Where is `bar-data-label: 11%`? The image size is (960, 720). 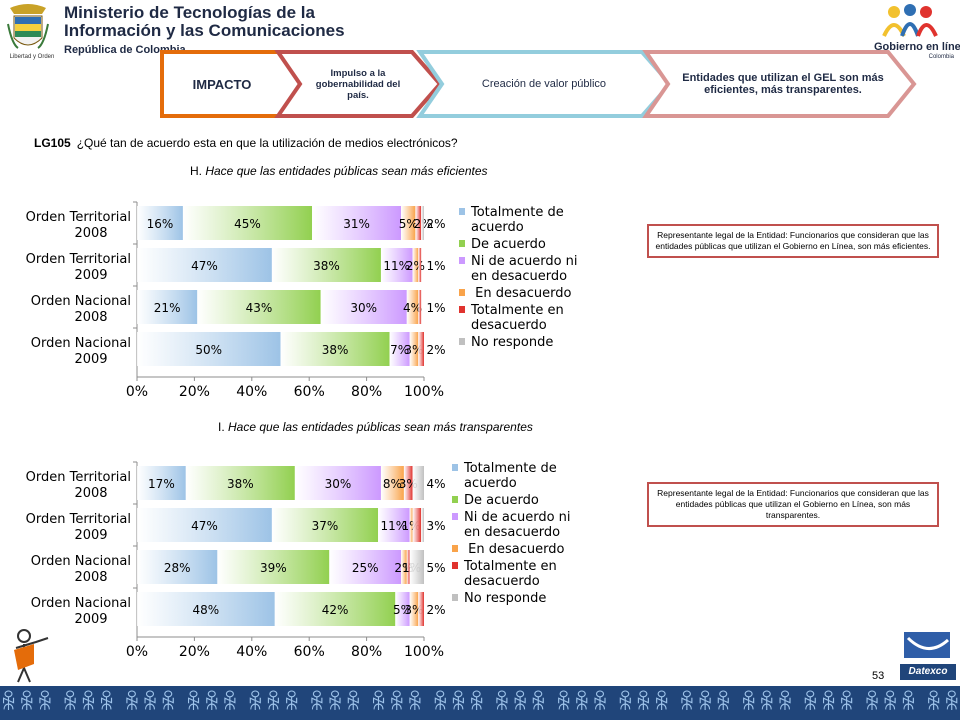
bar-data-label: 11% is located at coordinates (396, 266).